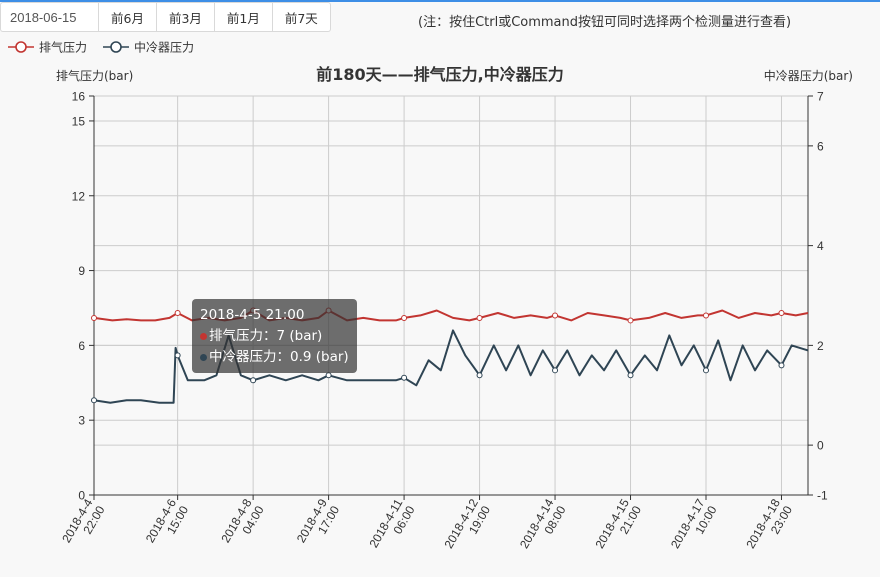  Describe the element at coordinates (318, 520) in the screenshot. I see `x-tick-label: 2018-4-917:00` at that location.